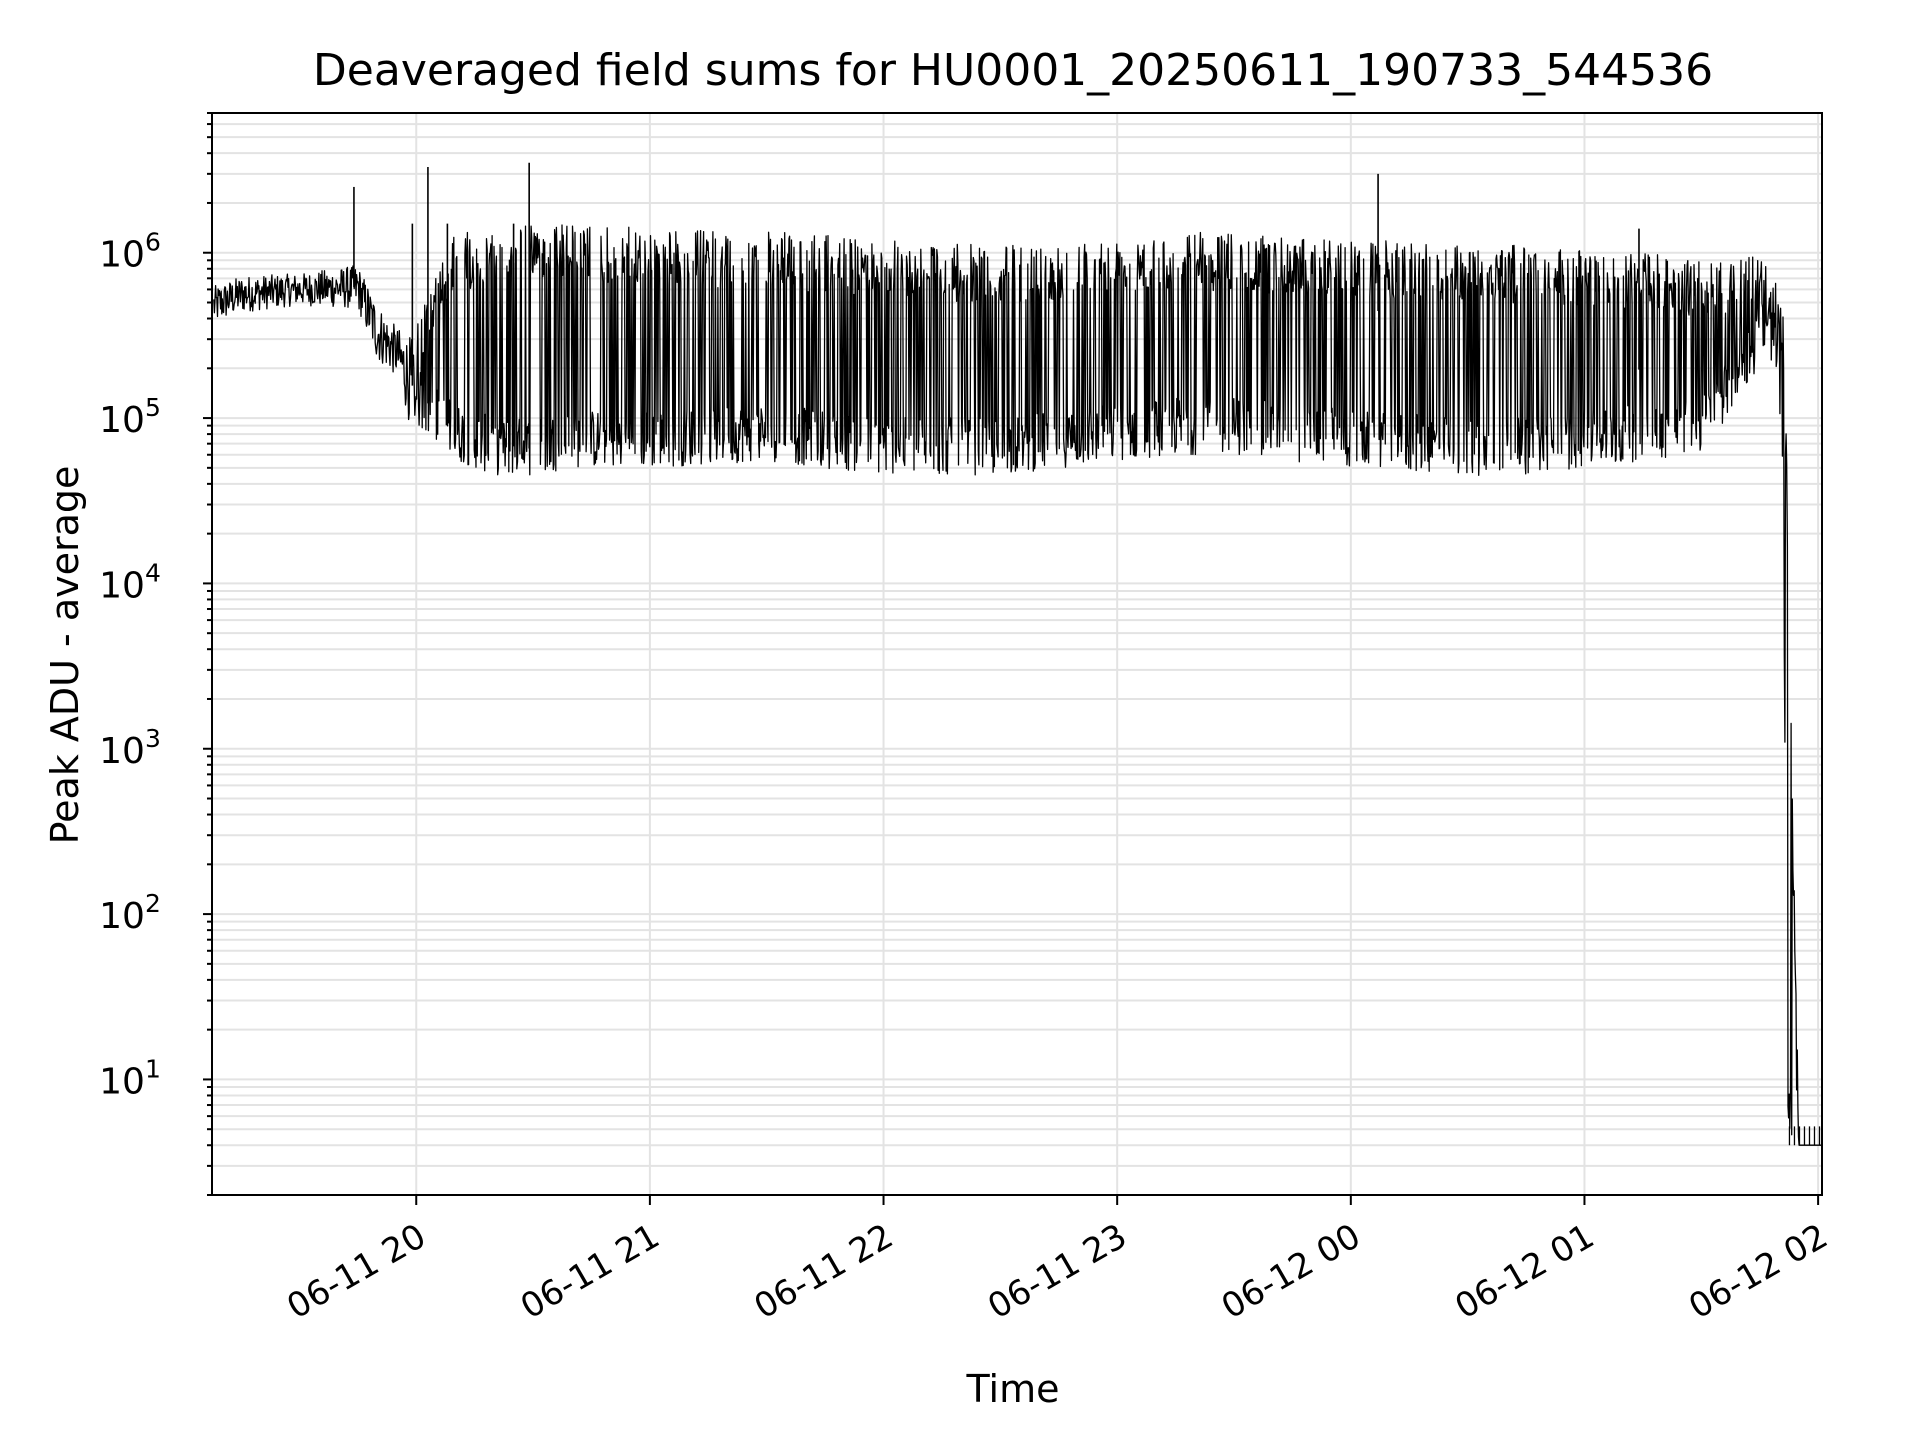 The image size is (1920, 1445). I want to click on y-tick-label: 10⁶, so click(130, 252).